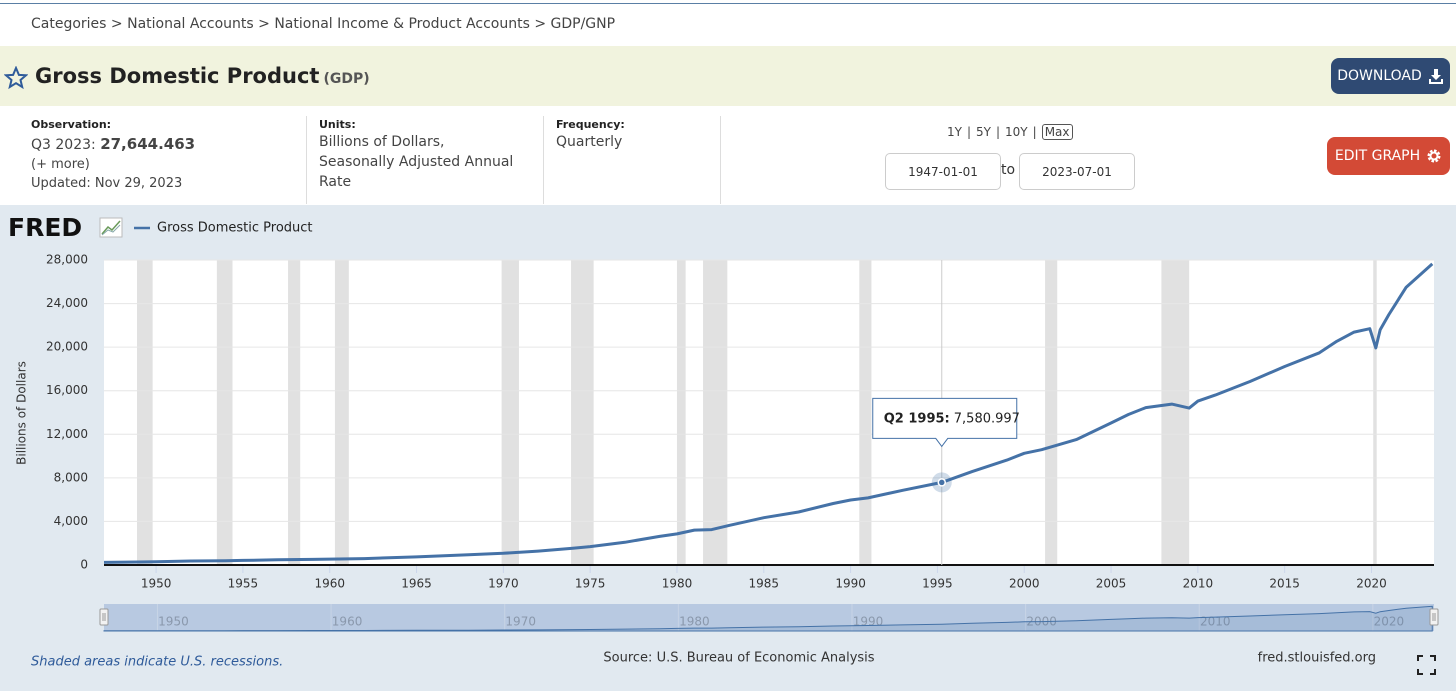 This screenshot has height=691, width=1456. Describe the element at coordinates (1371, 584) in the screenshot. I see `x-tick-label: 2020` at that location.